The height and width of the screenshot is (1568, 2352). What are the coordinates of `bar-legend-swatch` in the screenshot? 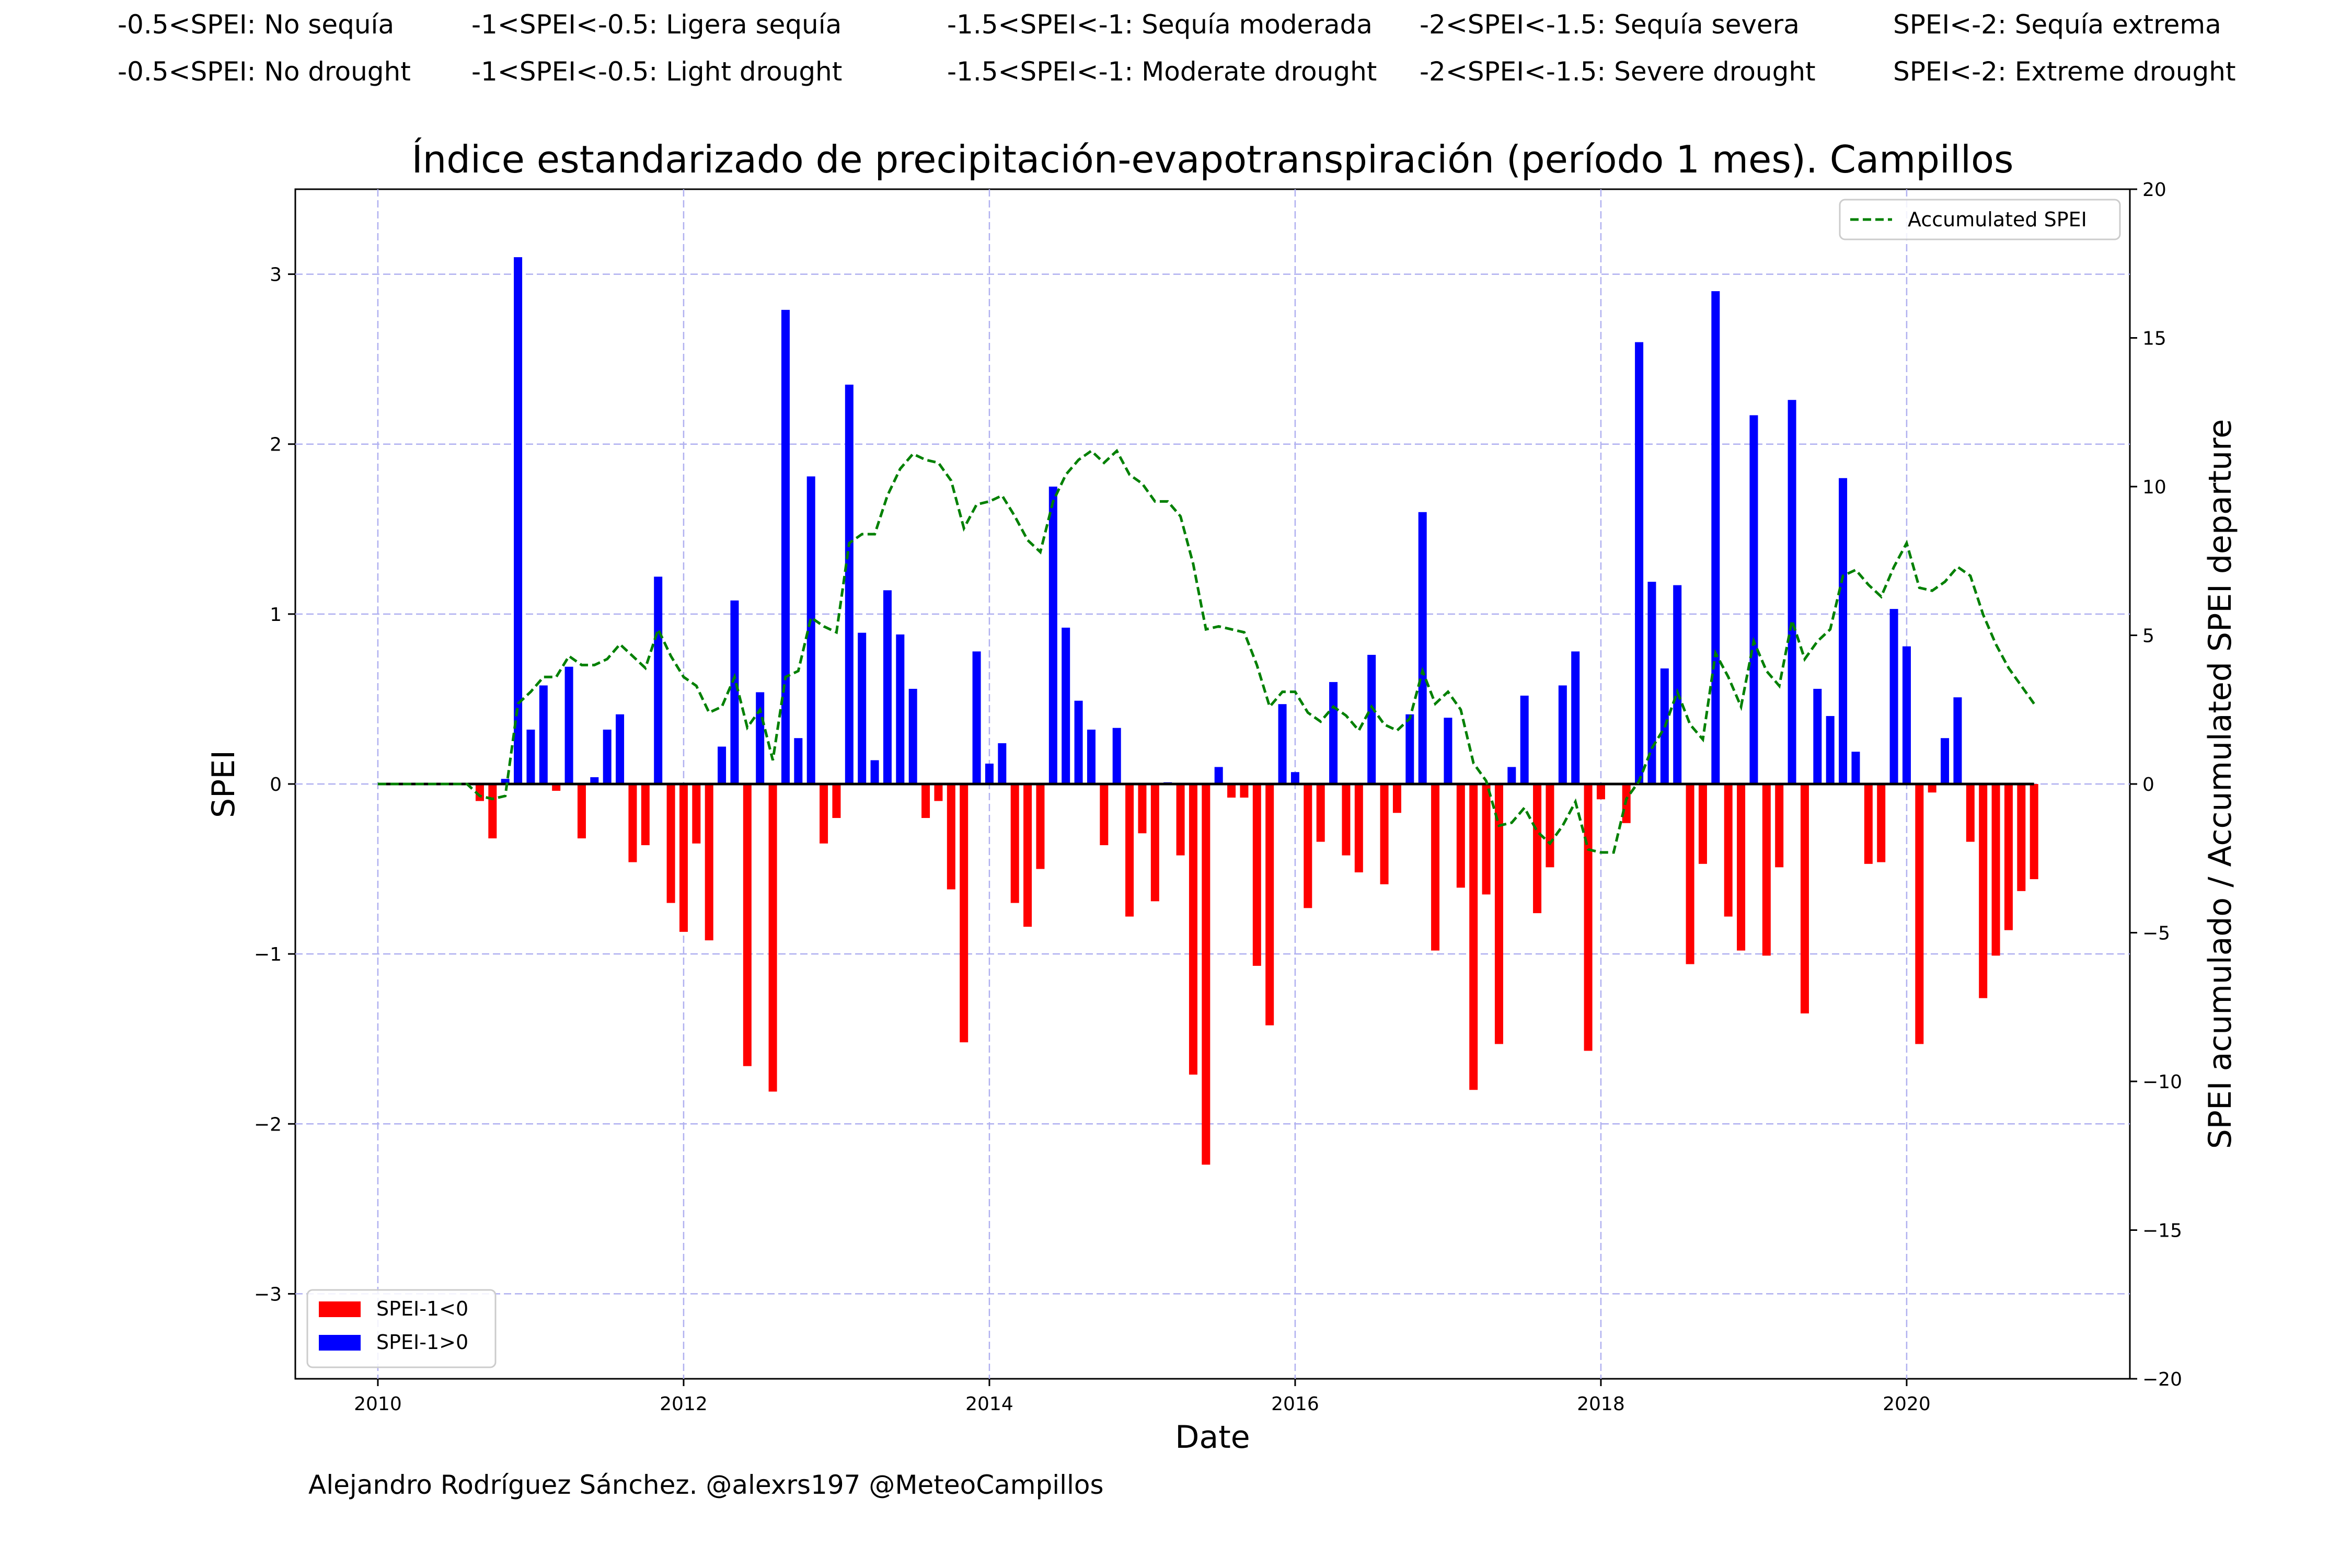 It's located at (340, 1343).